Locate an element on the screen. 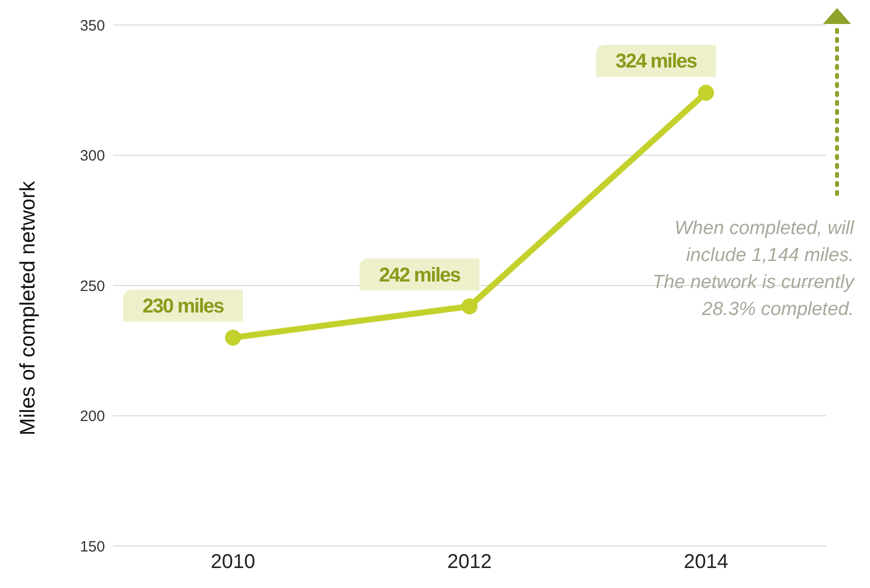 This screenshot has height=588, width=870. y-axis-title: Miles of completed network is located at coordinates (28, 308).